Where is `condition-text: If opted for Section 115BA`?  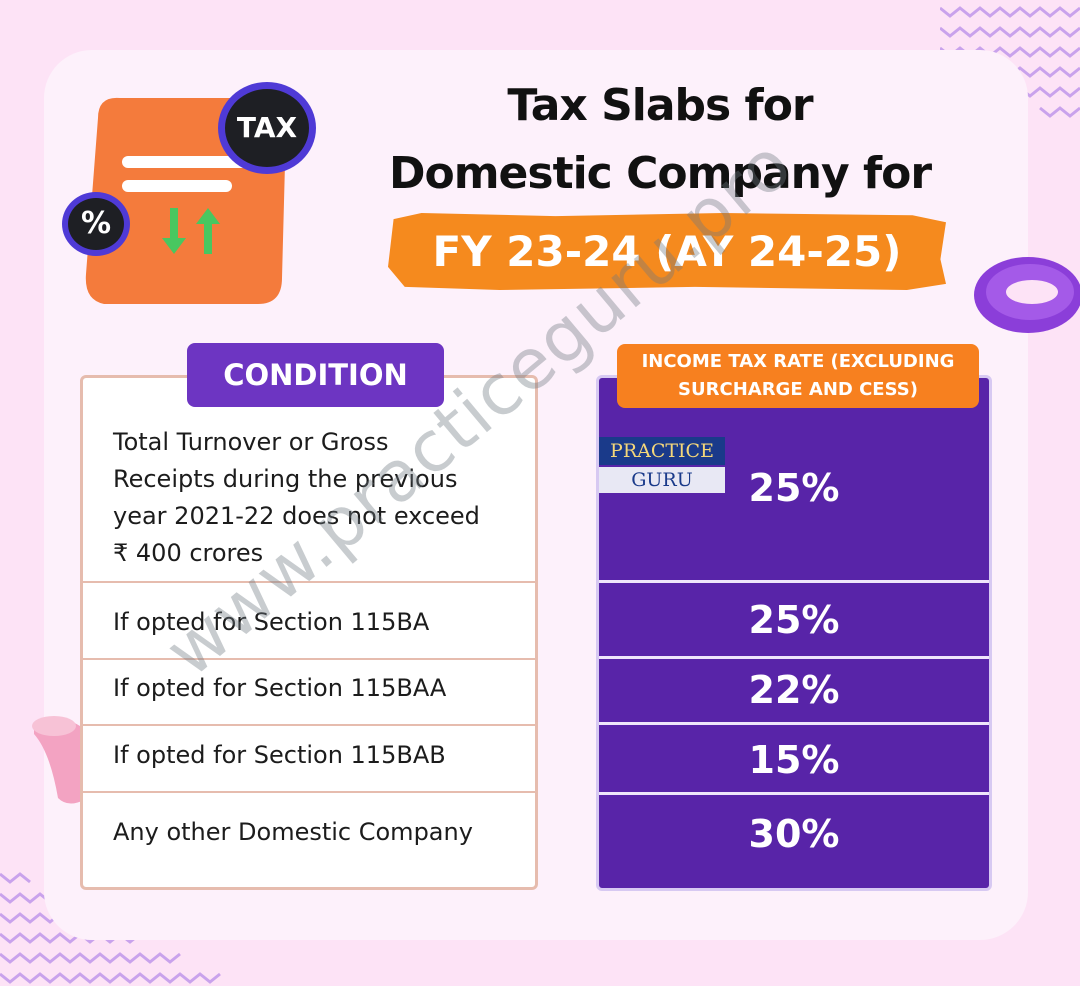 condition-text: If opted for Section 115BA is located at coordinates (271, 622).